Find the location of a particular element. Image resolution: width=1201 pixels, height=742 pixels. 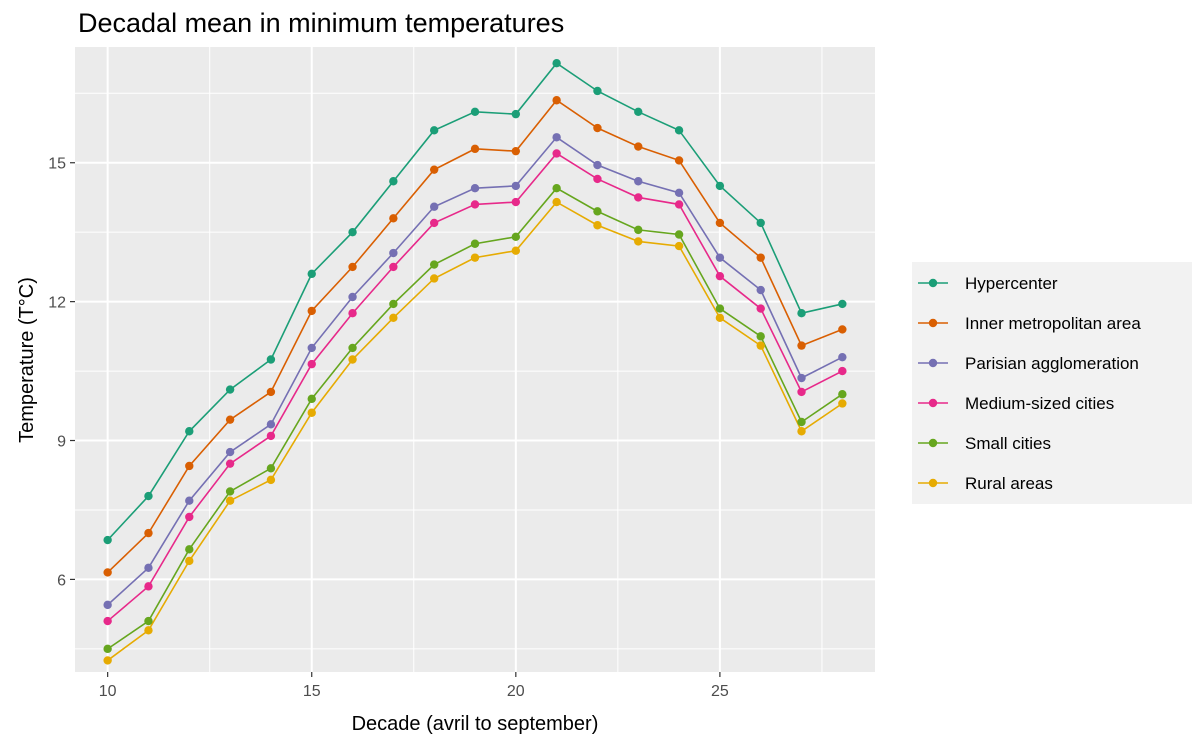

y-tick-label: 6 is located at coordinates (61, 580).